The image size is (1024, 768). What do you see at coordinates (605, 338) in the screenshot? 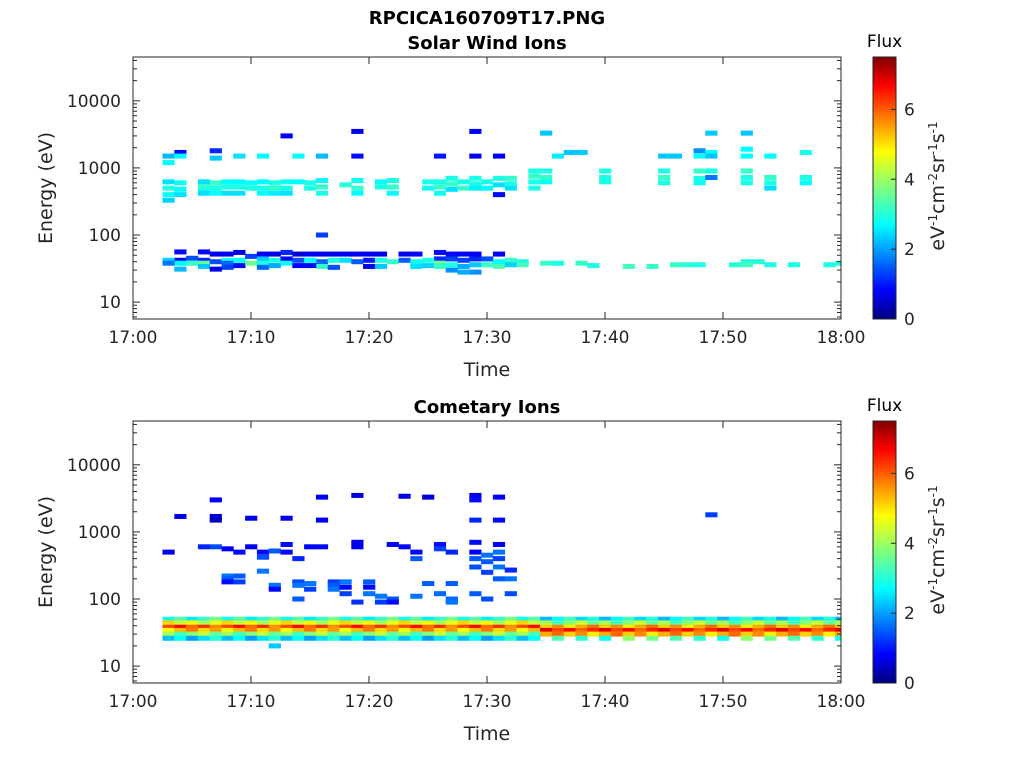
I see `x-tick-label: 17:40` at bounding box center [605, 338].